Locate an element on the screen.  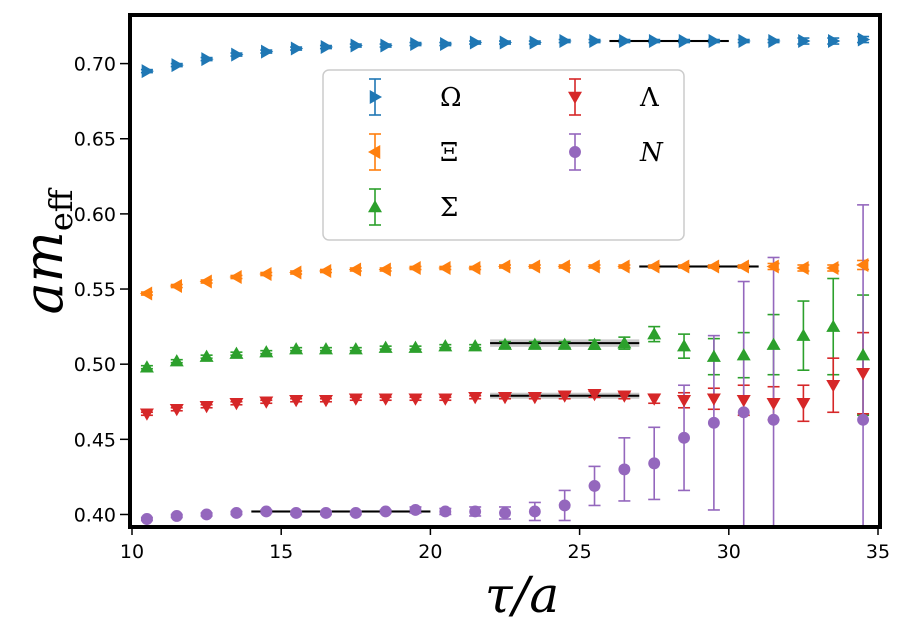
y-axis-ticks: 0.40 0.45 0.50 0.55 0.60 0.65 0.70 is located at coordinates (101, 290).